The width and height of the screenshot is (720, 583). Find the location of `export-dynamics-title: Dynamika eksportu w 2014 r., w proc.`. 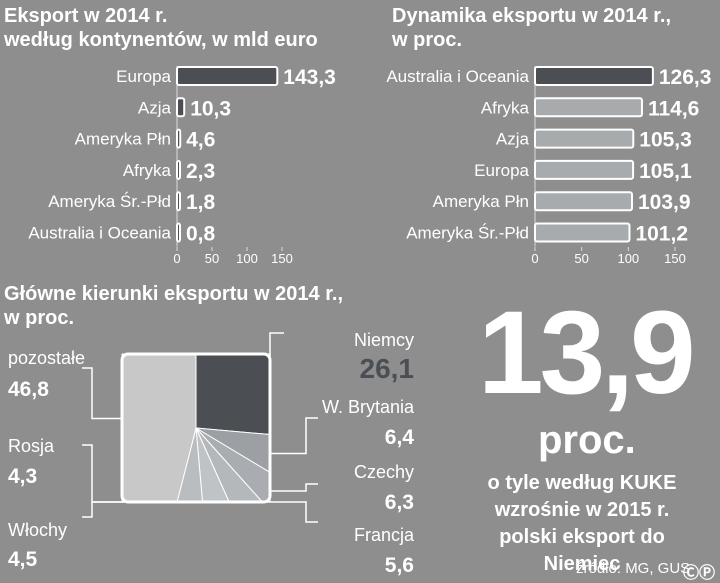

export-dynamics-title: Dynamika eksportu w 2014 r., w proc. is located at coordinates (531, 28).